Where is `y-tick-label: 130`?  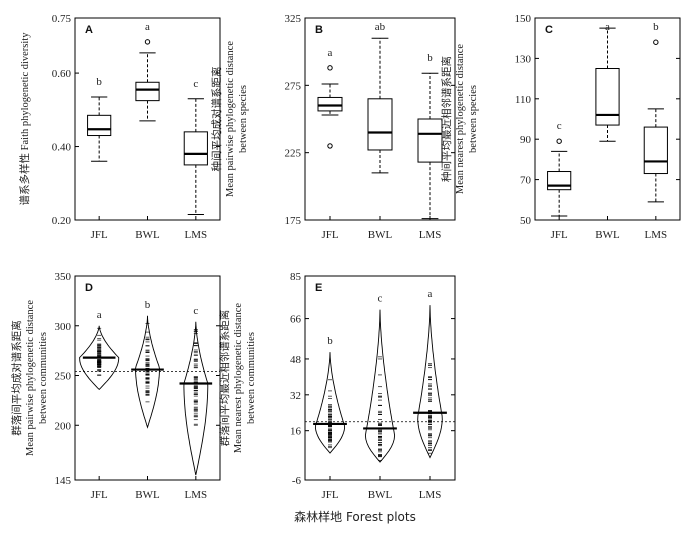 y-tick-label: 130 is located at coordinates (523, 59).